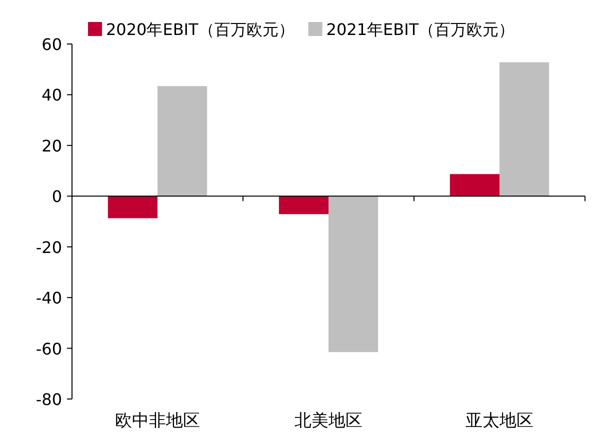 This screenshot has height=432, width=595. Describe the element at coordinates (49, 247) in the screenshot. I see `y-tick-label: -20` at that location.